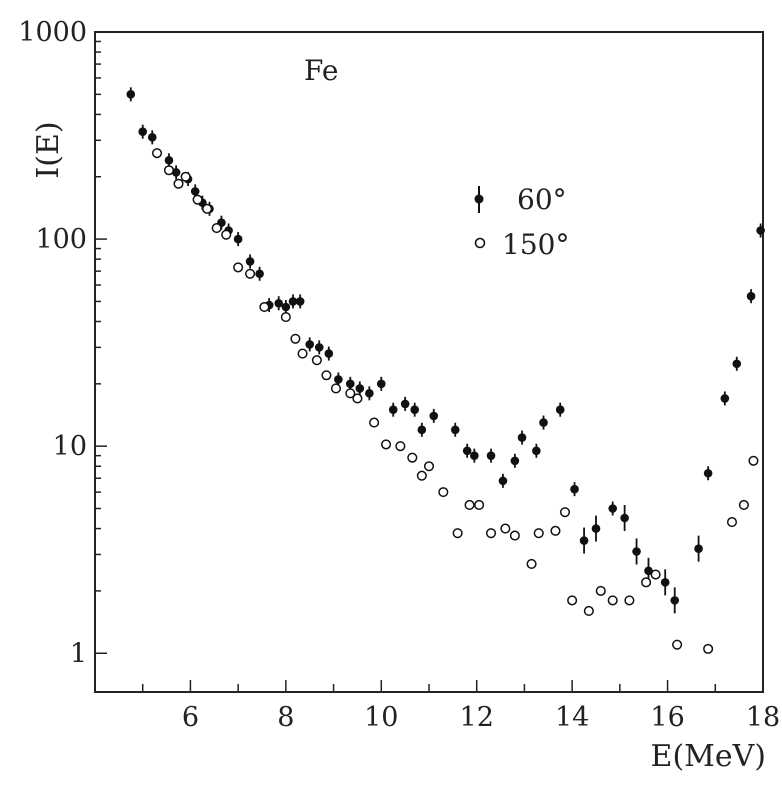 The width and height of the screenshot is (782, 785). Describe the element at coordinates (708, 756) in the screenshot. I see `x-axis-label: E(MeV)` at that location.